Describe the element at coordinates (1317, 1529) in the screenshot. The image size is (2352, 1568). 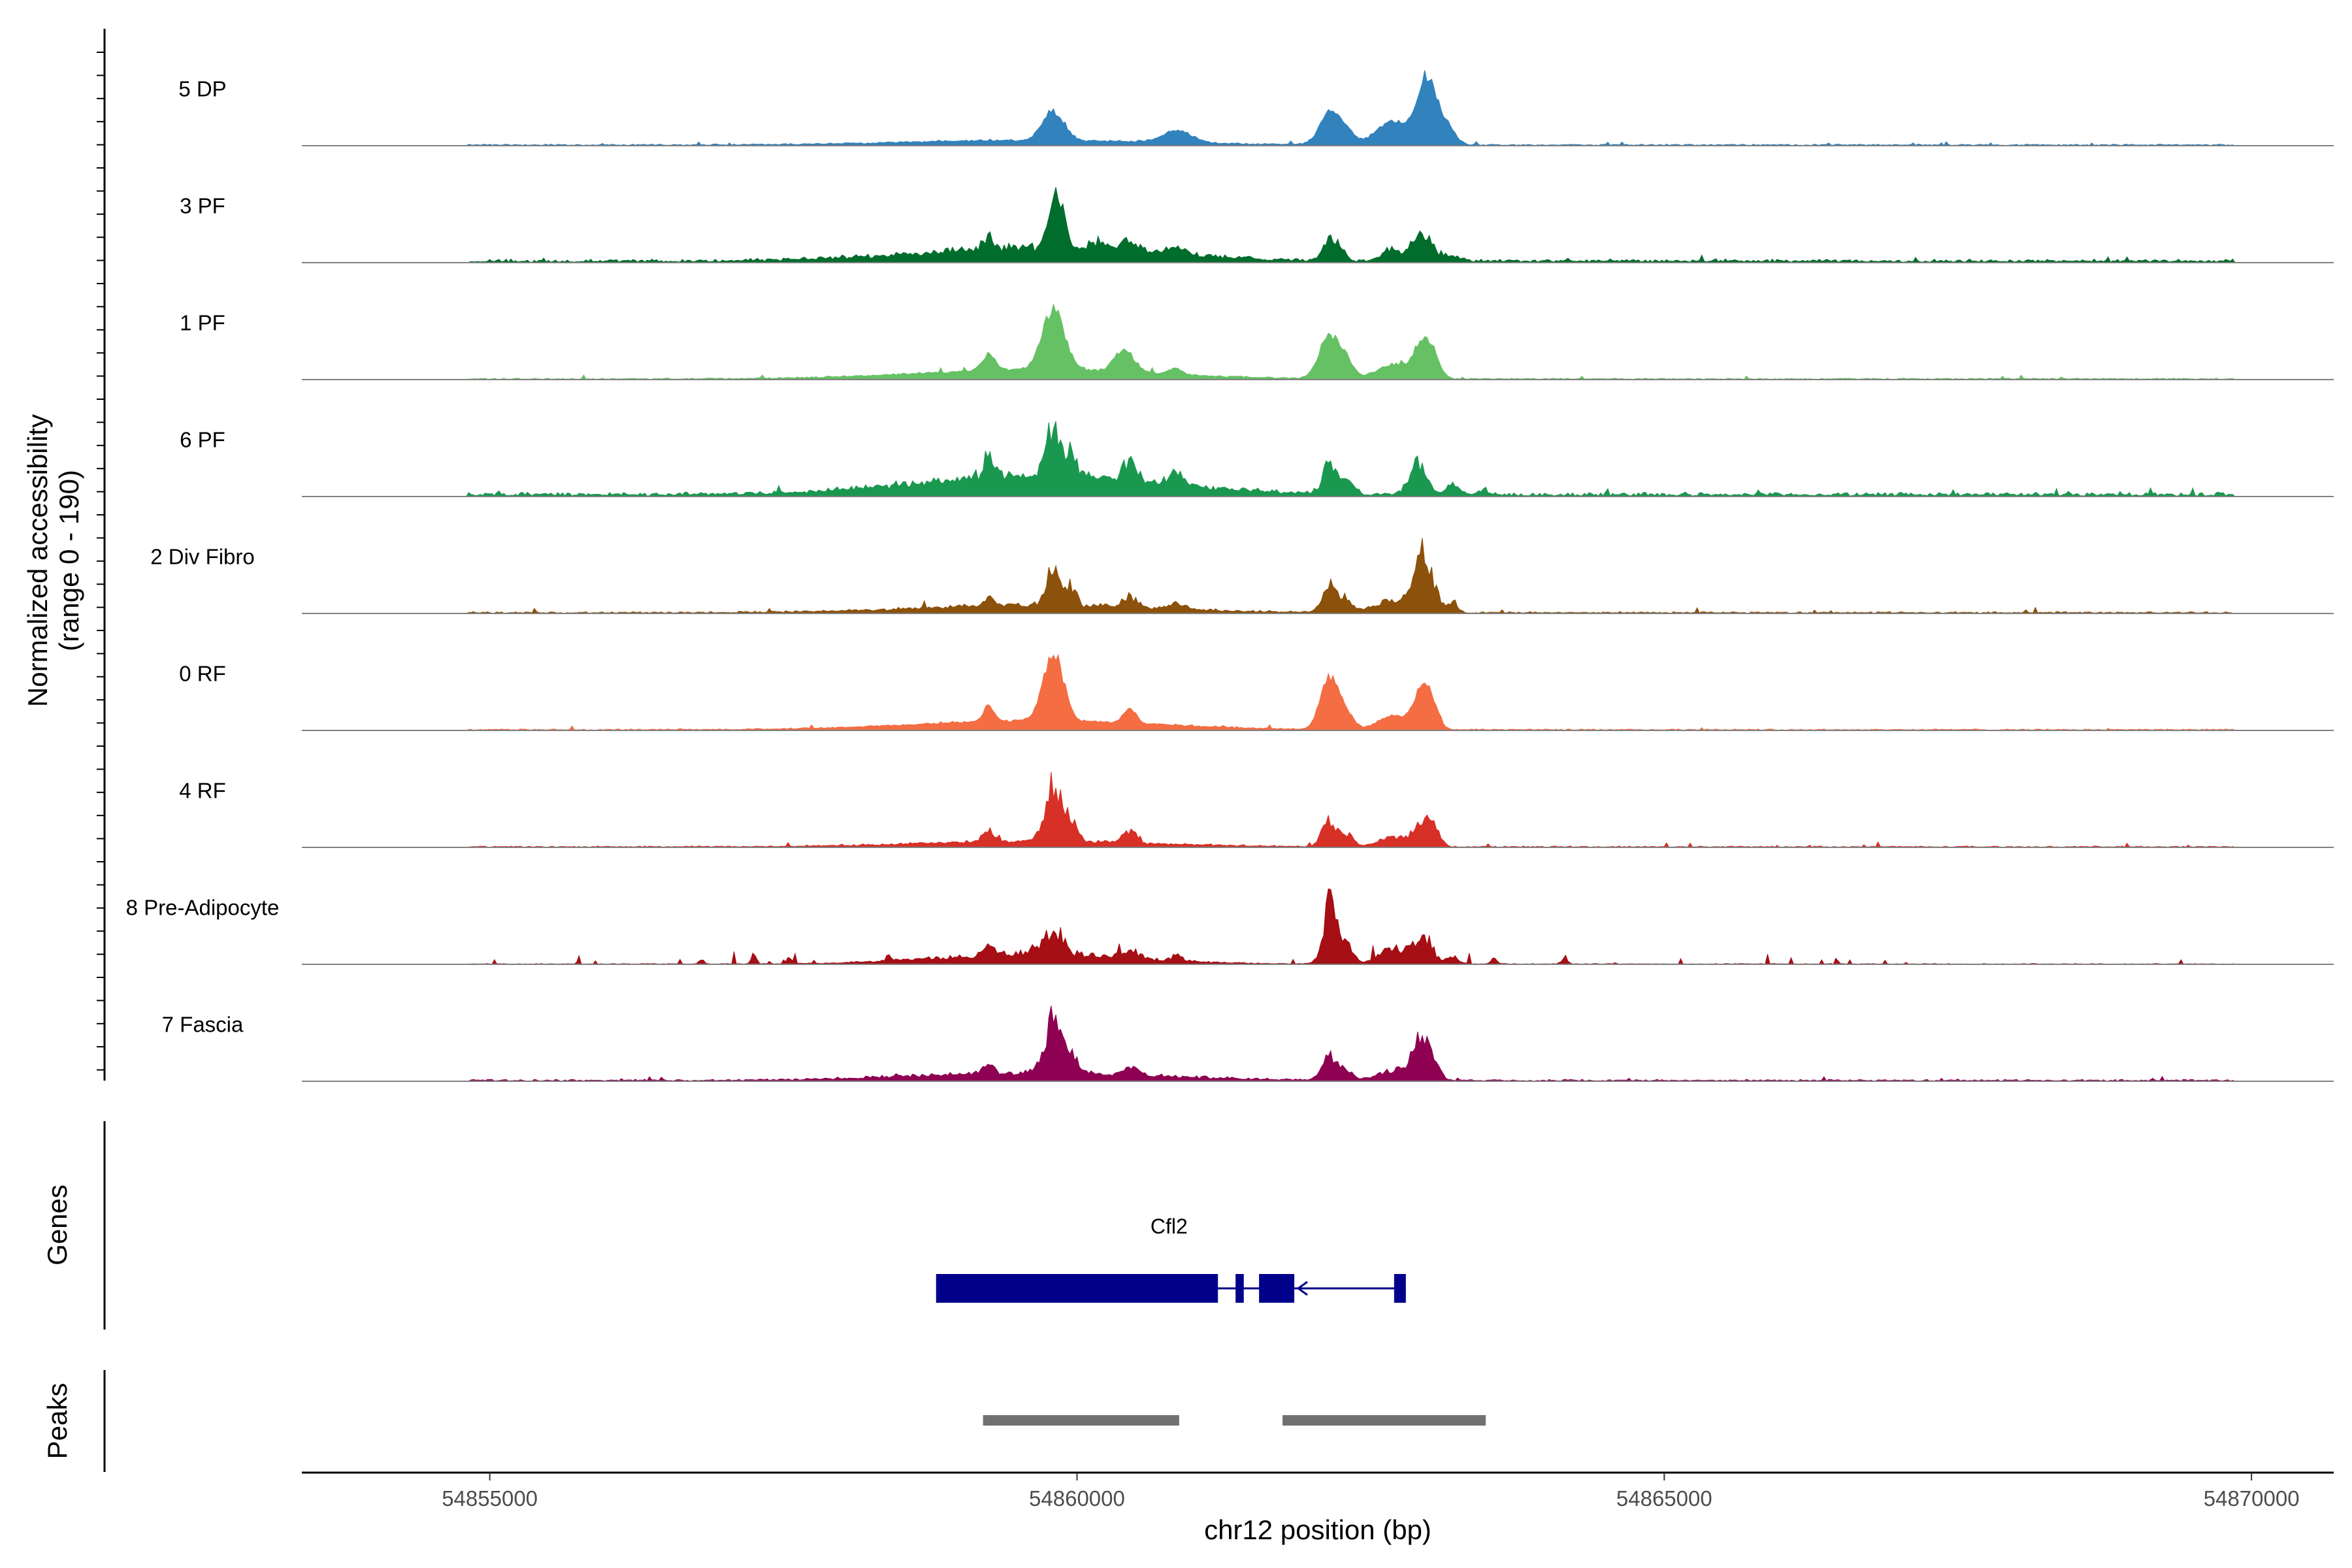
I see `x-axis-title: chr12 position (bp)` at that location.